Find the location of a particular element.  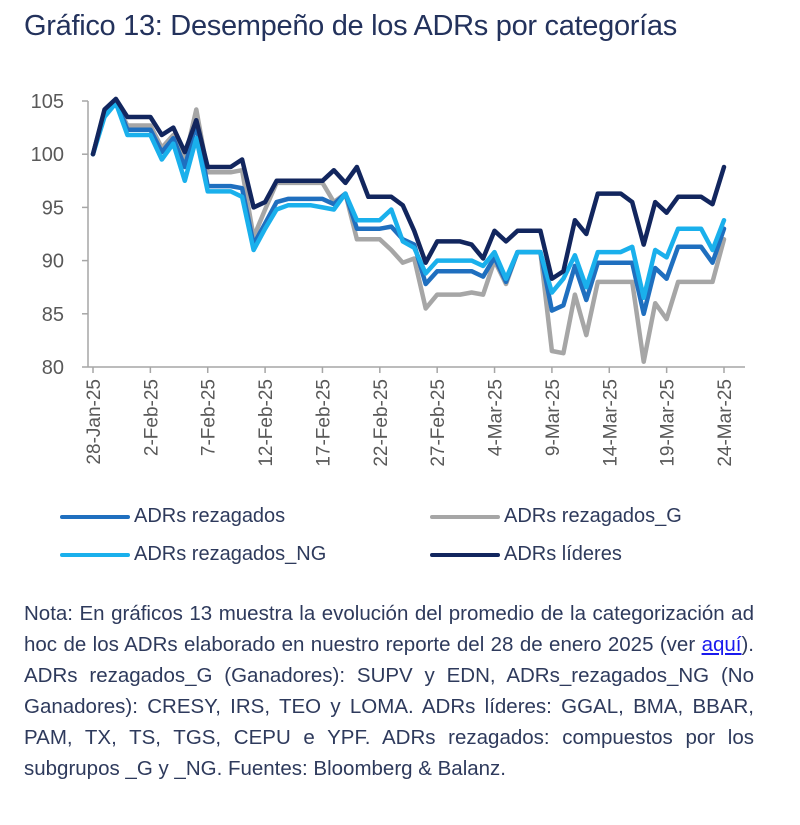

y-tick-label: 90 is located at coordinates (53, 262).